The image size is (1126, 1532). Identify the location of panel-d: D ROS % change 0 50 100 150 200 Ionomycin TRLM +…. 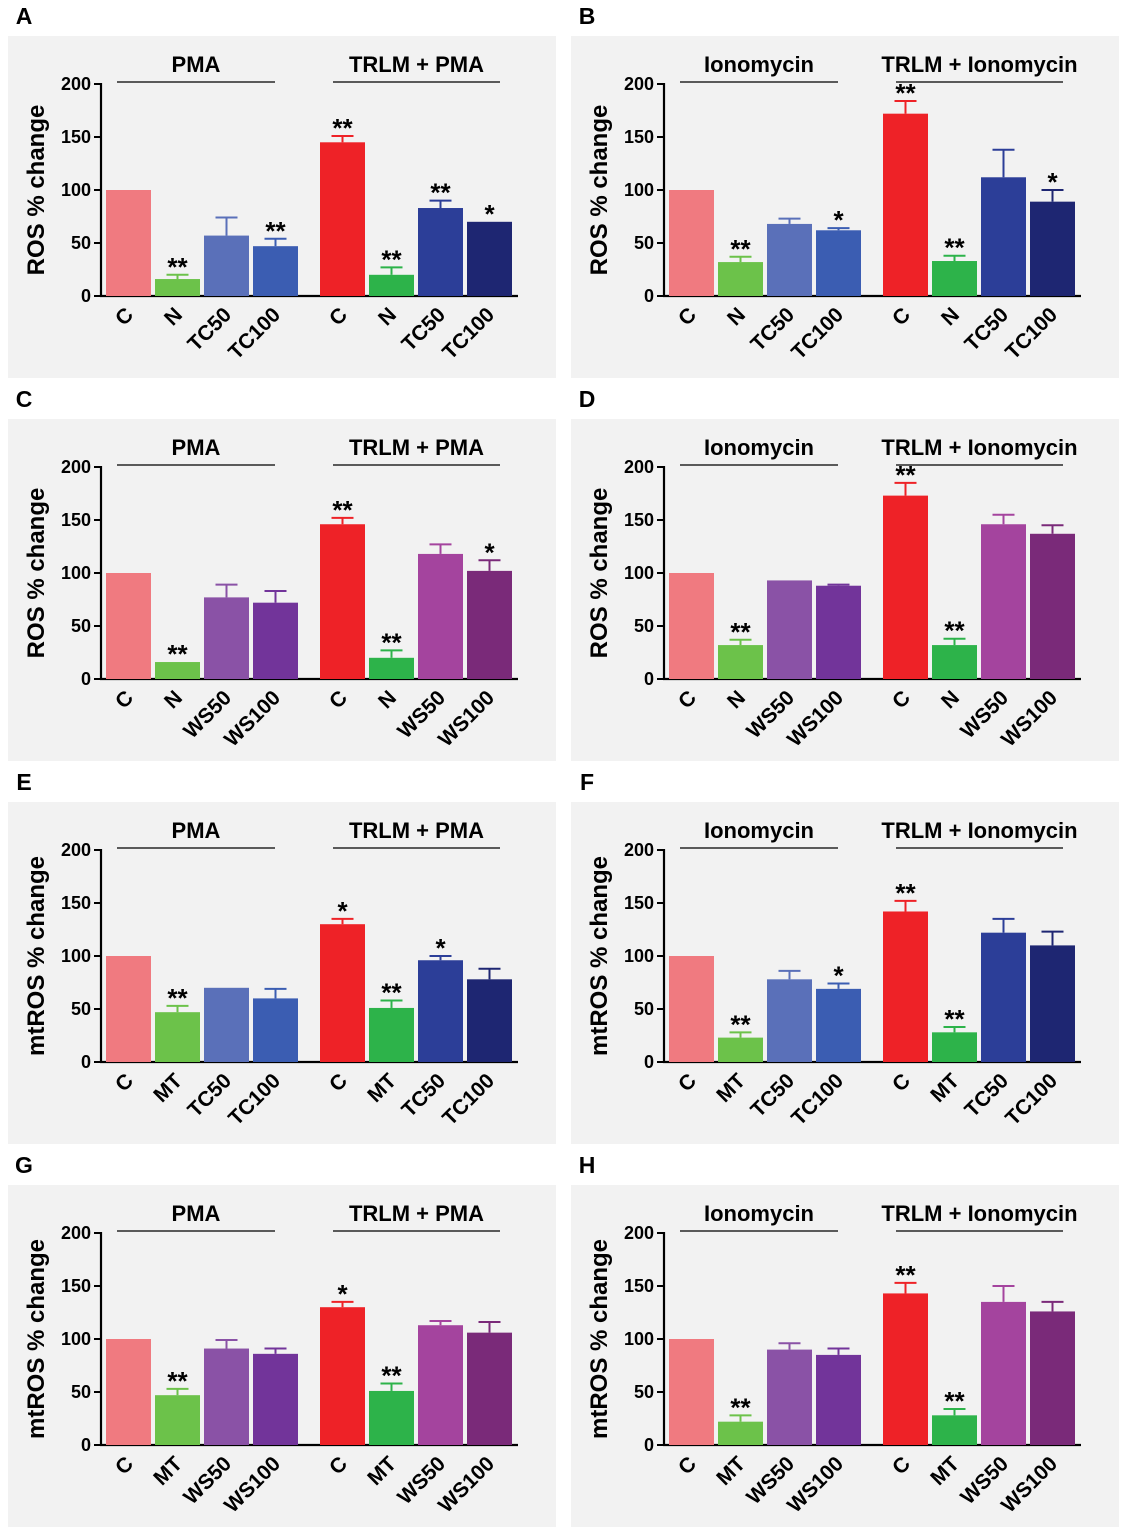
(844, 574).